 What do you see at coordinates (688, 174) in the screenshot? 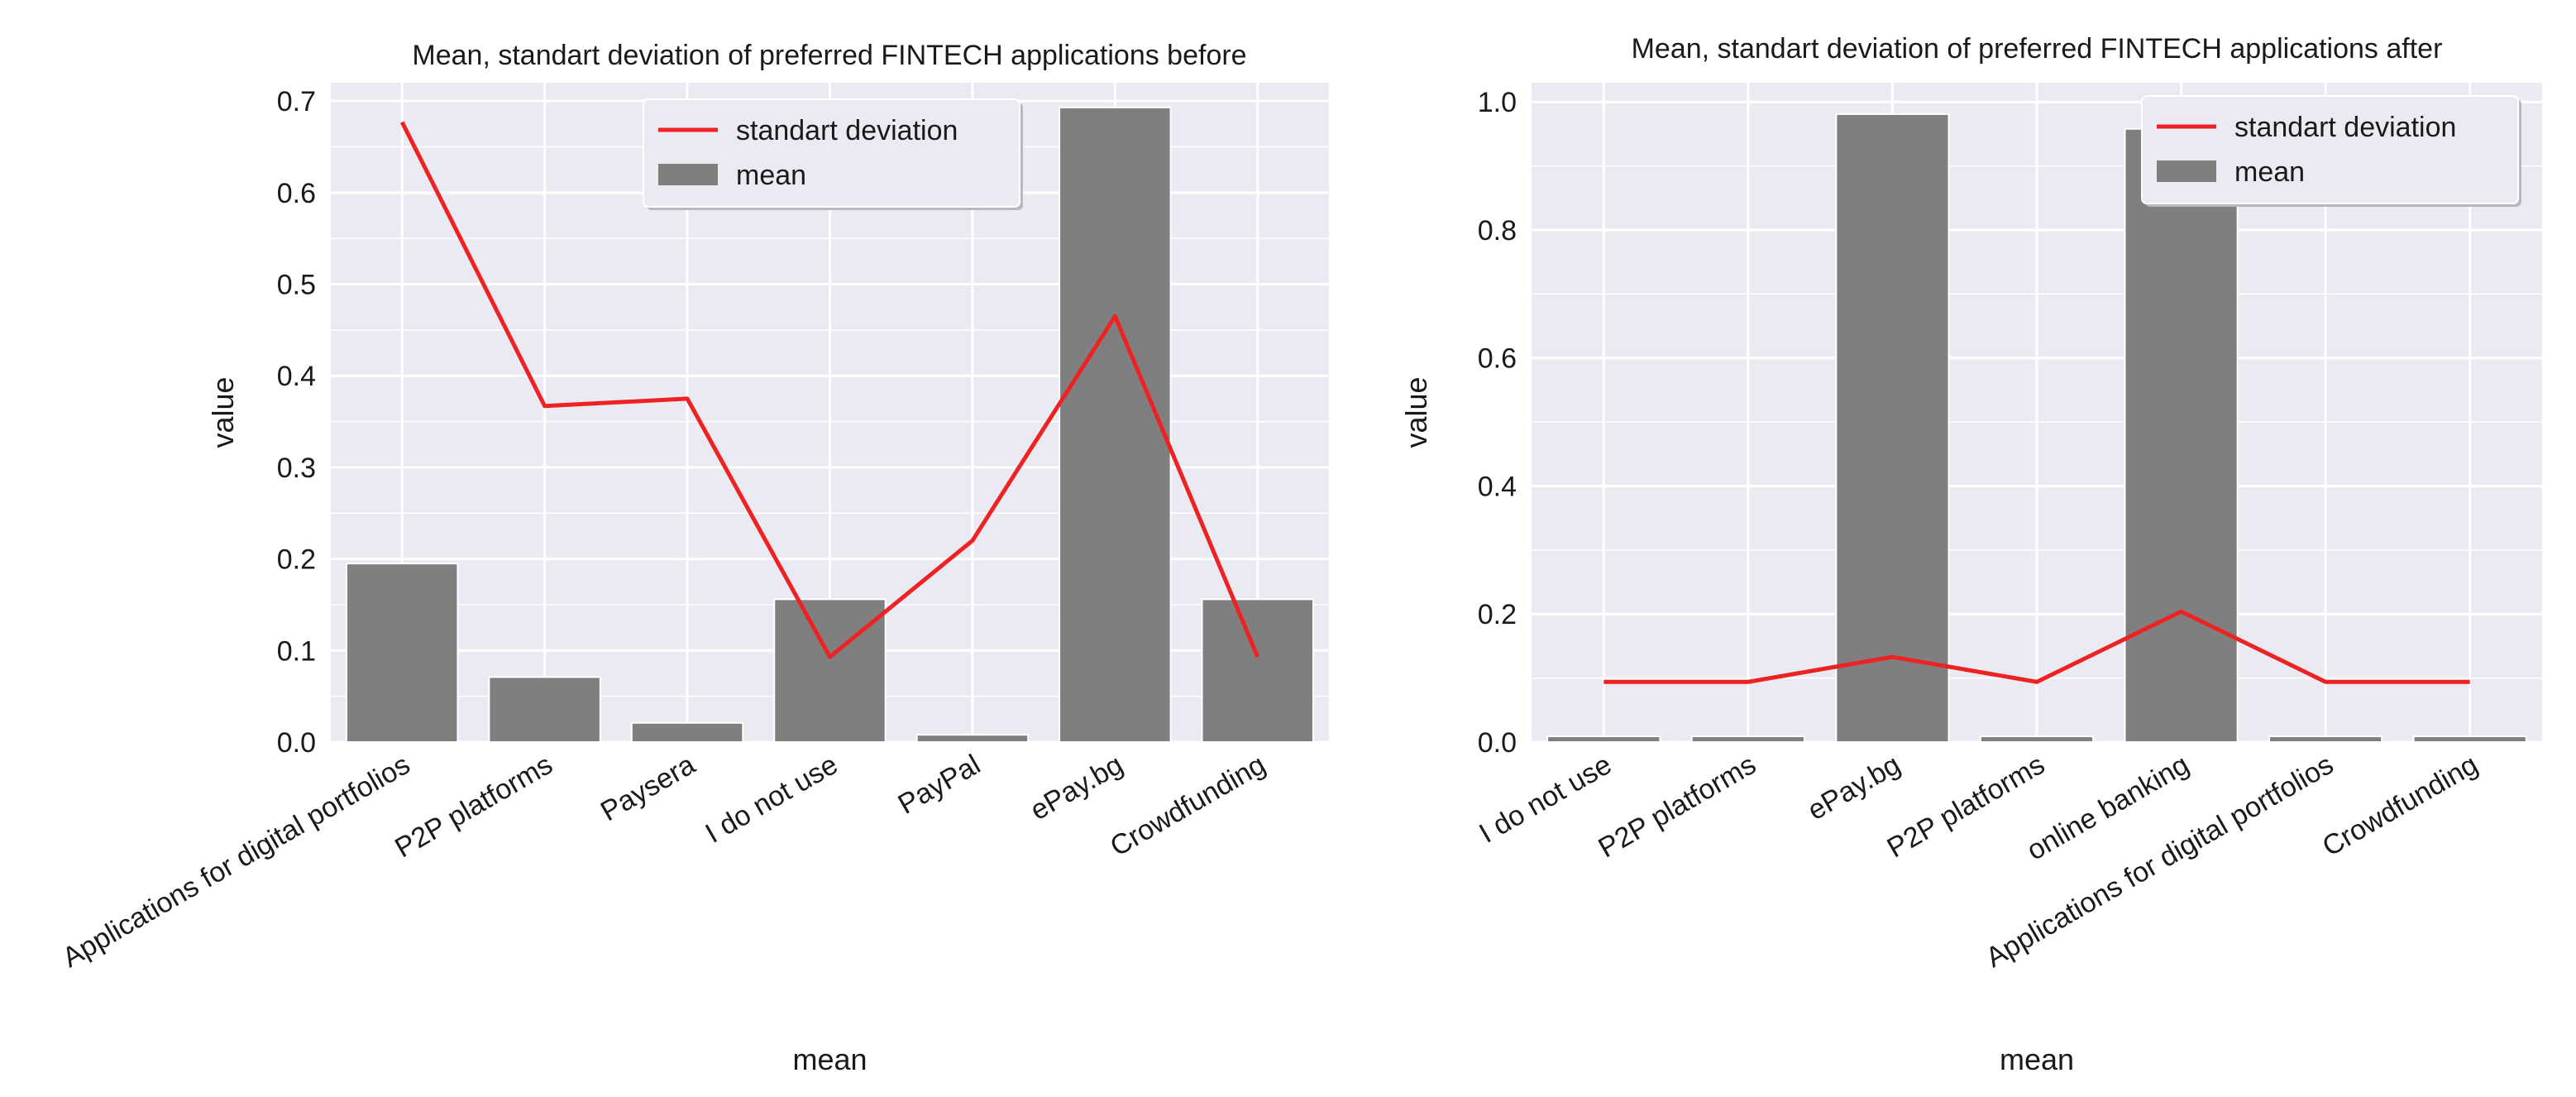
I see `chart-0-legend-swatch-mean` at bounding box center [688, 174].